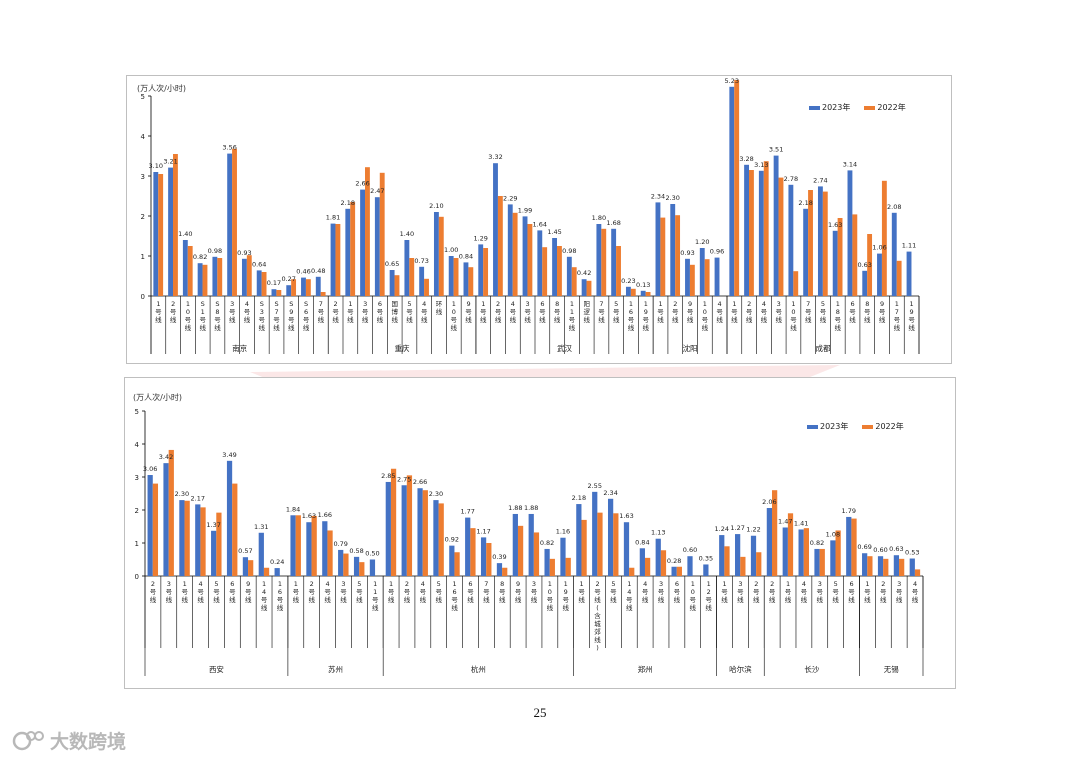 Image resolution: width=1080 pixels, height=763 pixels. What do you see at coordinates (616, 312) in the screenshot?
I see `category-label: 5 号线` at bounding box center [616, 312].